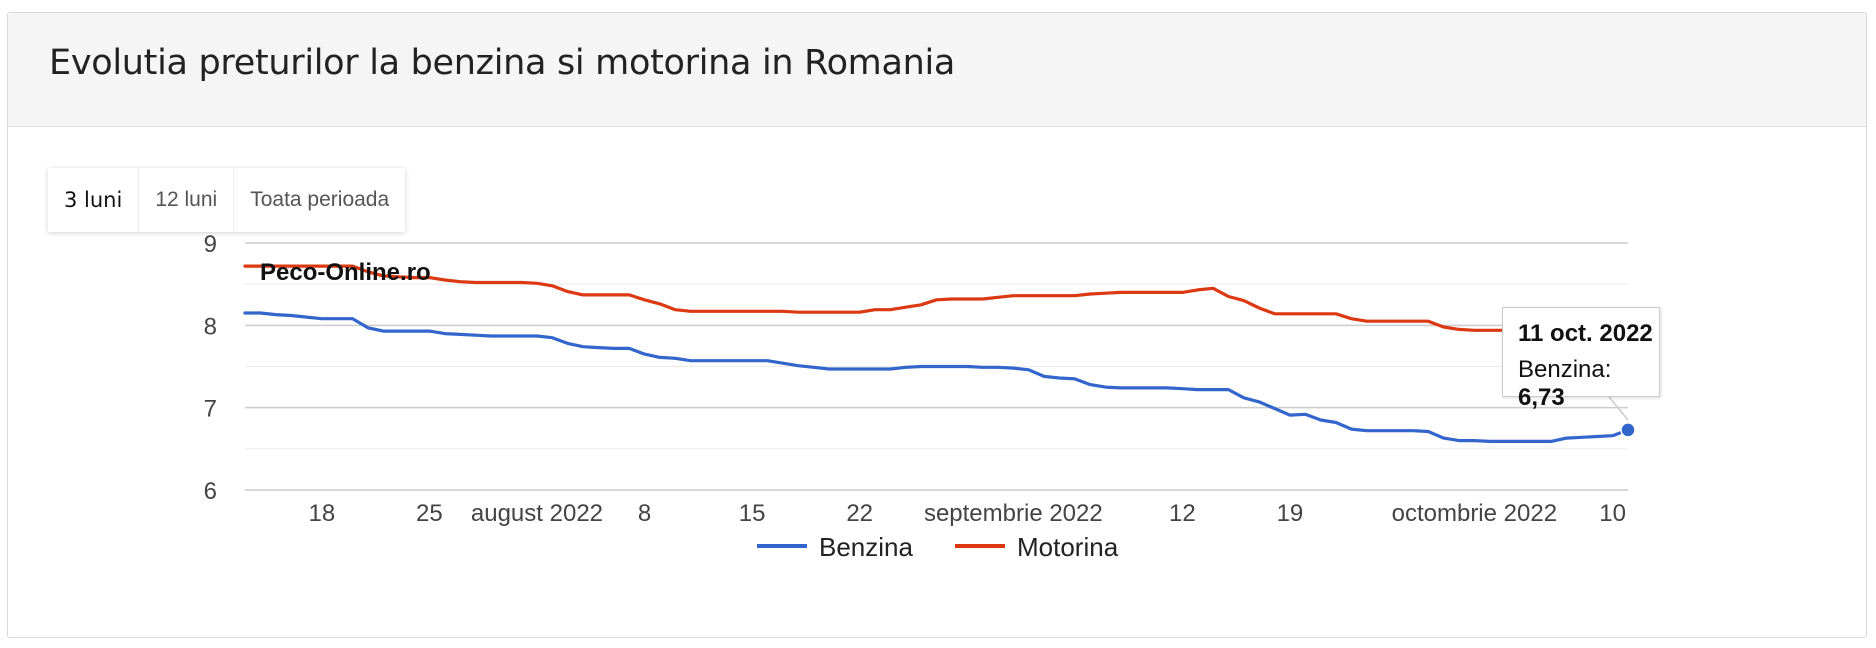 The height and width of the screenshot is (648, 1876). I want to click on tooltip-date: 11 oct. 2022, so click(1585, 333).